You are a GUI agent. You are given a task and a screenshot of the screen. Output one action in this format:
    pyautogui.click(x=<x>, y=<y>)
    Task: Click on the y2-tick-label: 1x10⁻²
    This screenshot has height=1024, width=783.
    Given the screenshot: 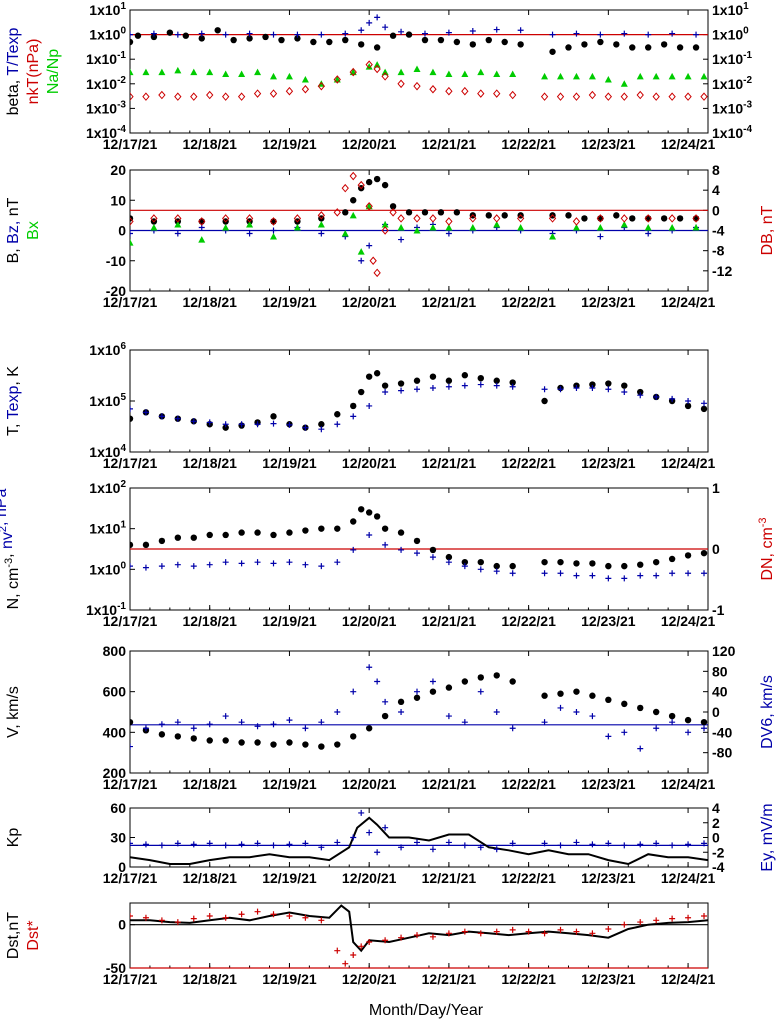 What is the action you would take?
    pyautogui.click(x=732, y=83)
    